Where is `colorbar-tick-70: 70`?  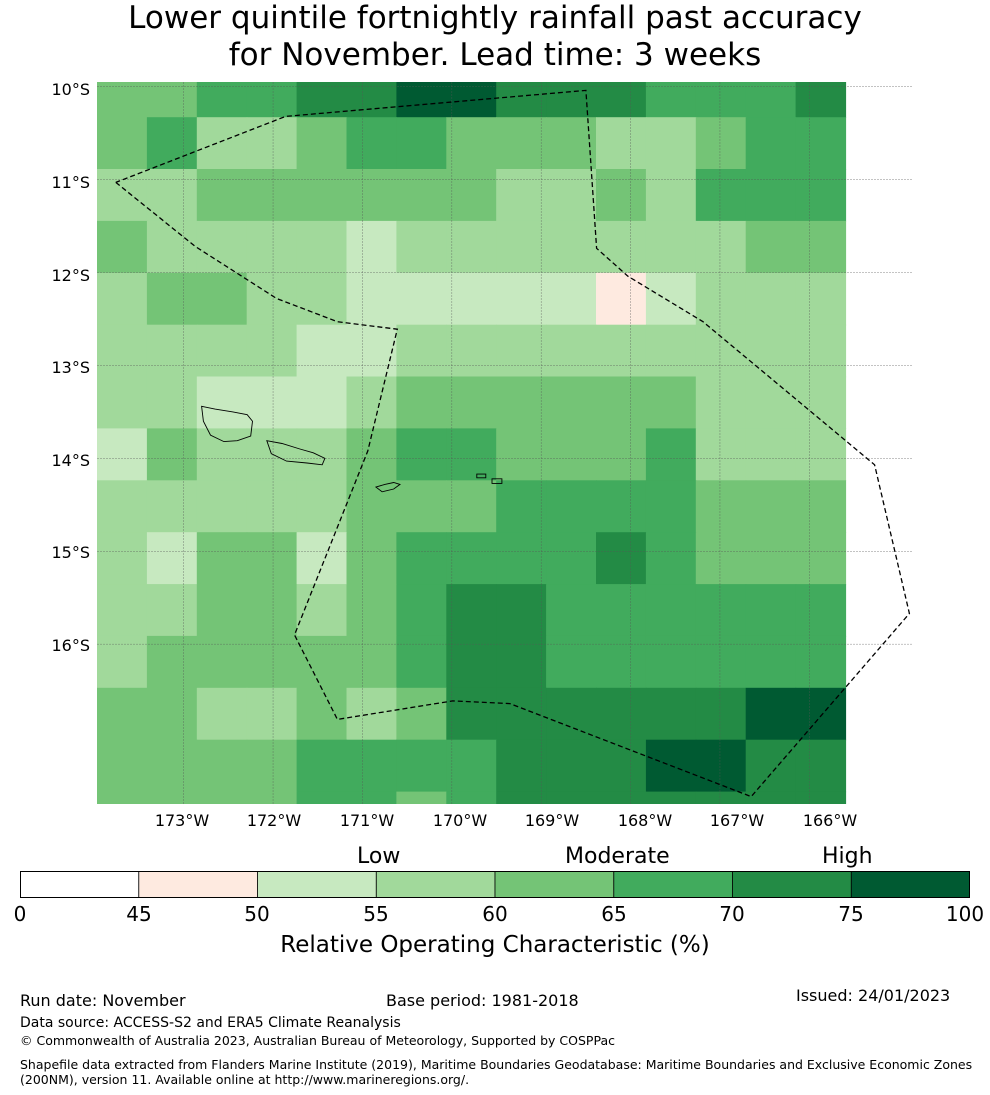
colorbar-tick-70: 70 is located at coordinates (732, 914).